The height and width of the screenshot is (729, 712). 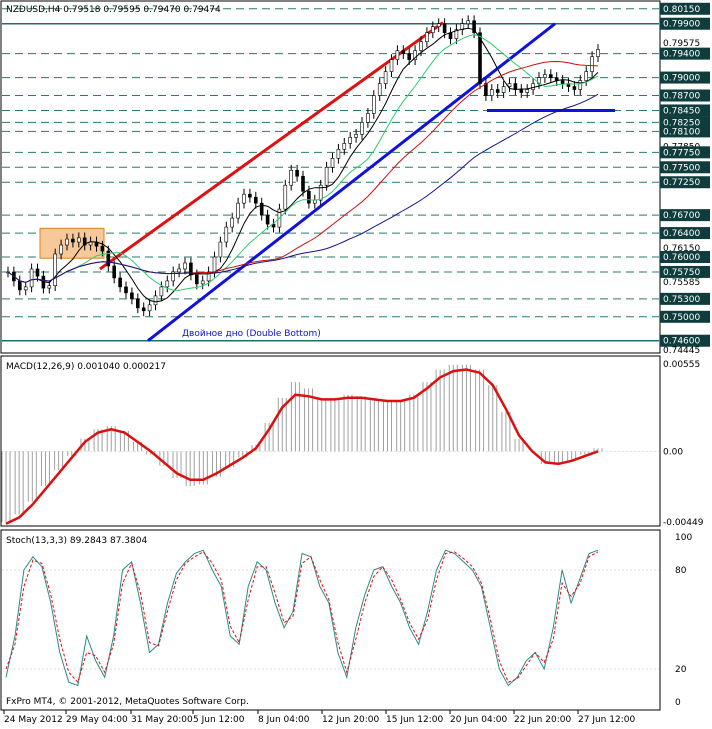 What do you see at coordinates (681, 342) in the screenshot?
I see `price-axis-label: 0.74600` at bounding box center [681, 342].